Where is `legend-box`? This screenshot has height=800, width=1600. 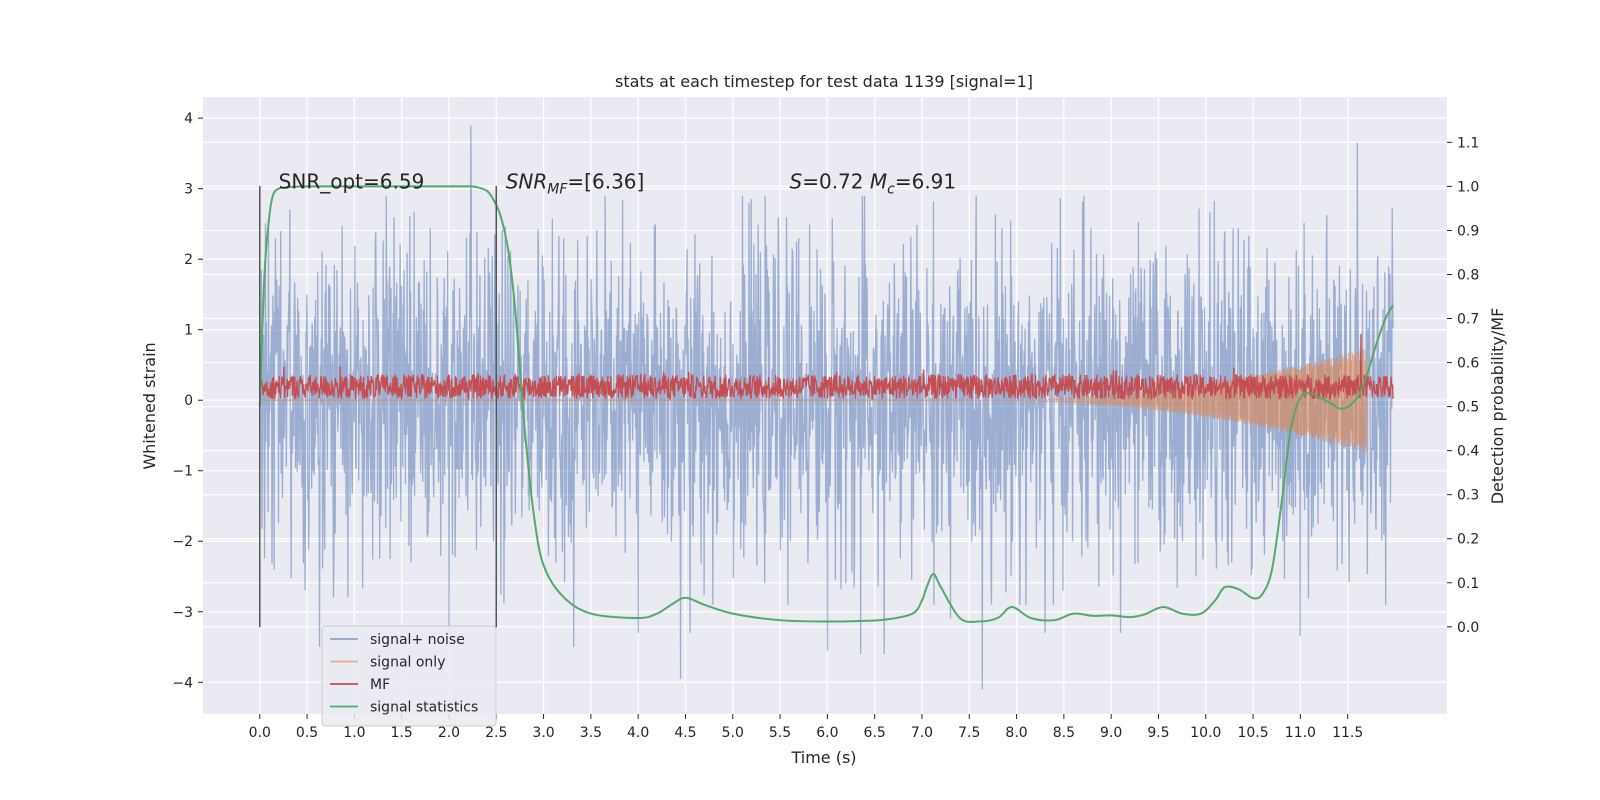 legend-box is located at coordinates (409, 676).